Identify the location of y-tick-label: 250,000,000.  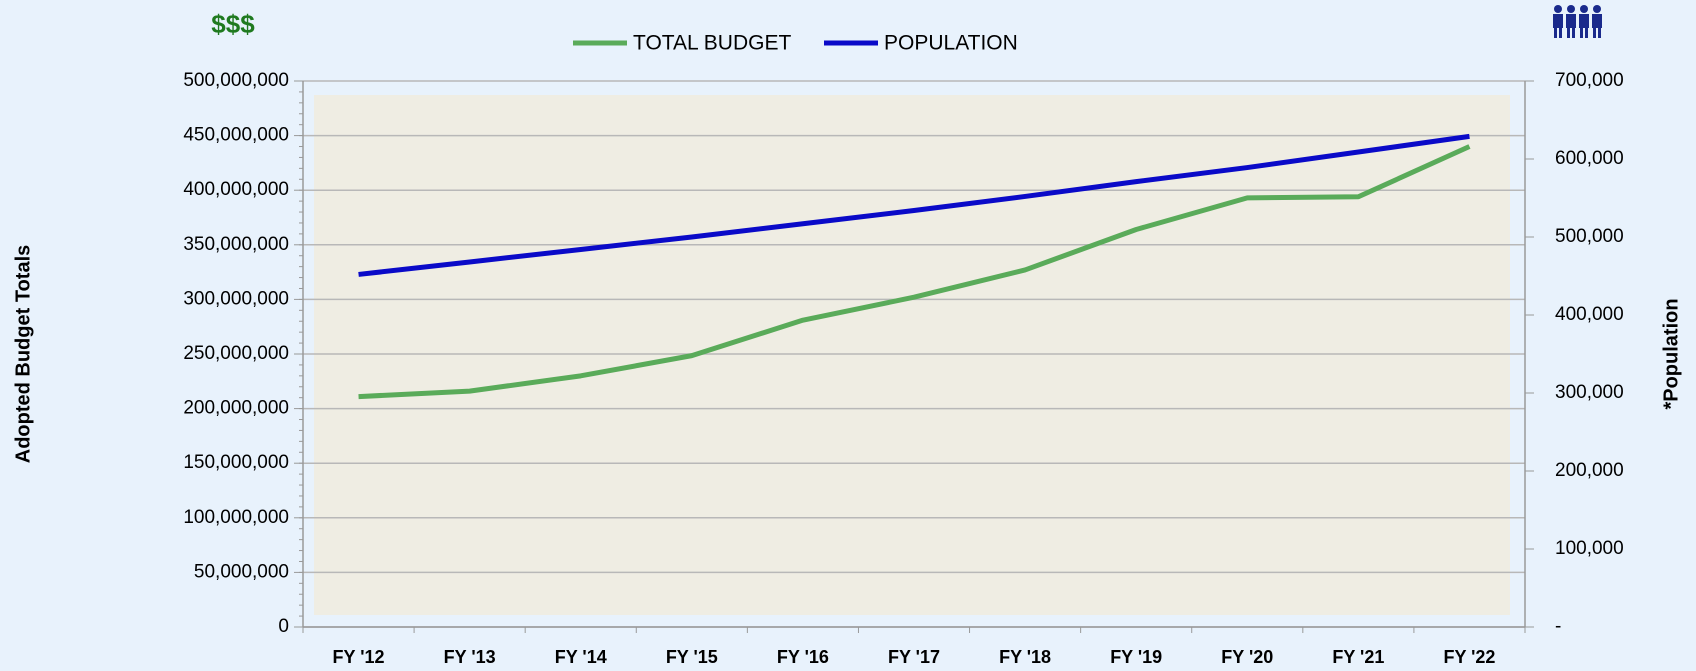
(236, 353).